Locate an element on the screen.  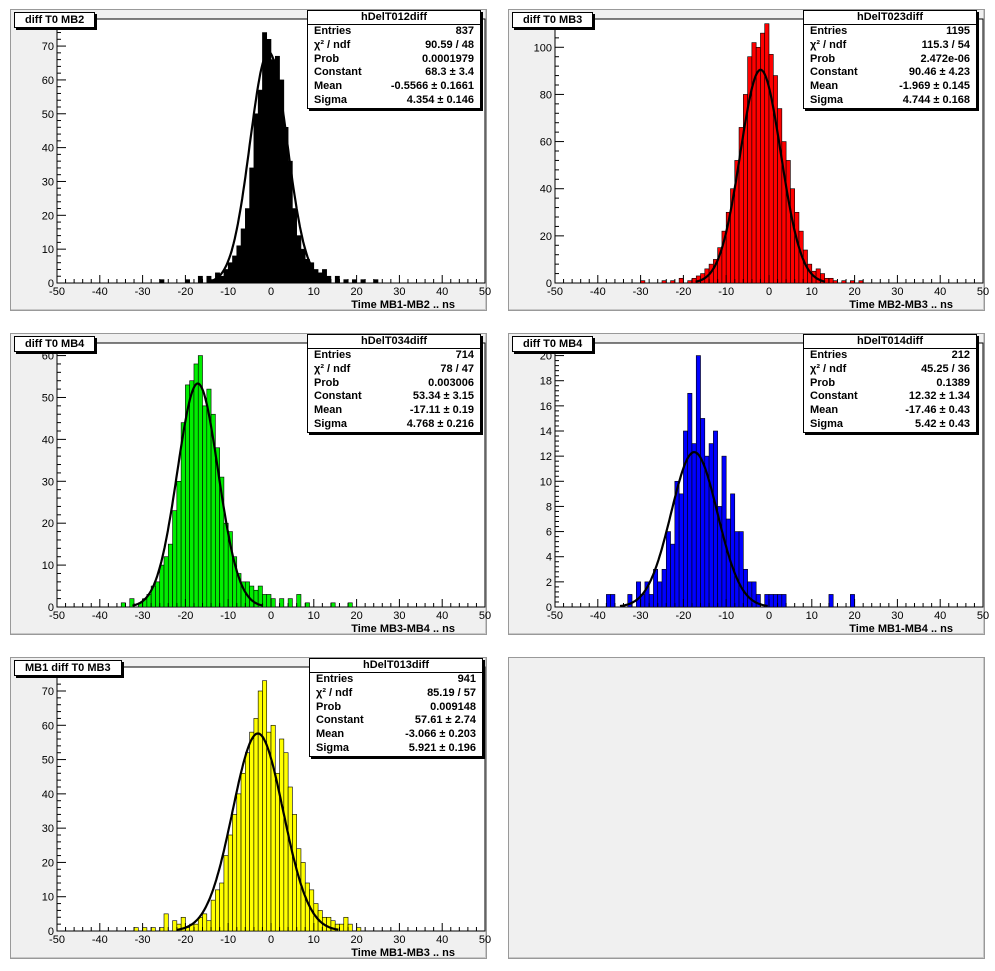
stats-value: -3.066 ± 0.203 is located at coordinates (440, 734).